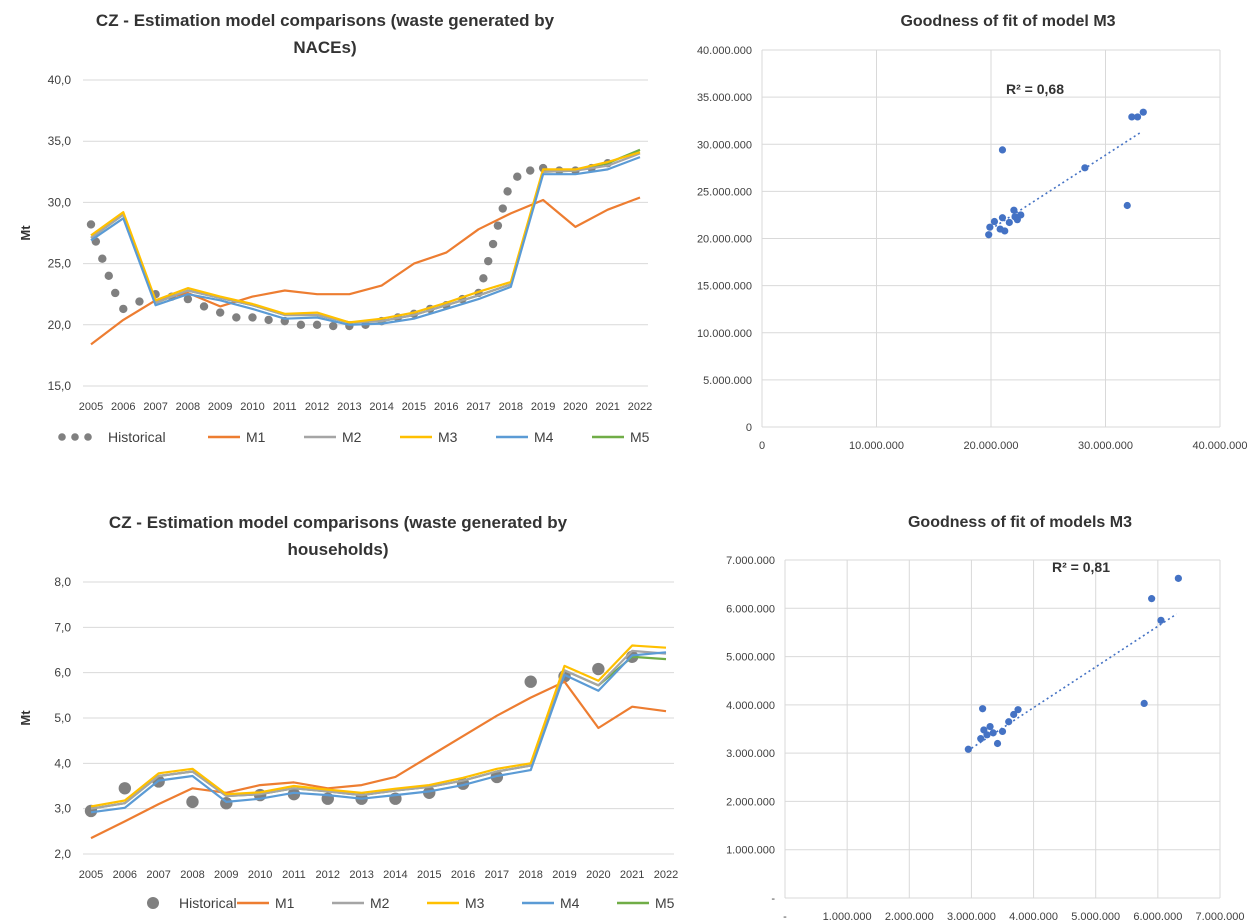  I want to click on y-tick-label: 6,0, so click(62, 673).